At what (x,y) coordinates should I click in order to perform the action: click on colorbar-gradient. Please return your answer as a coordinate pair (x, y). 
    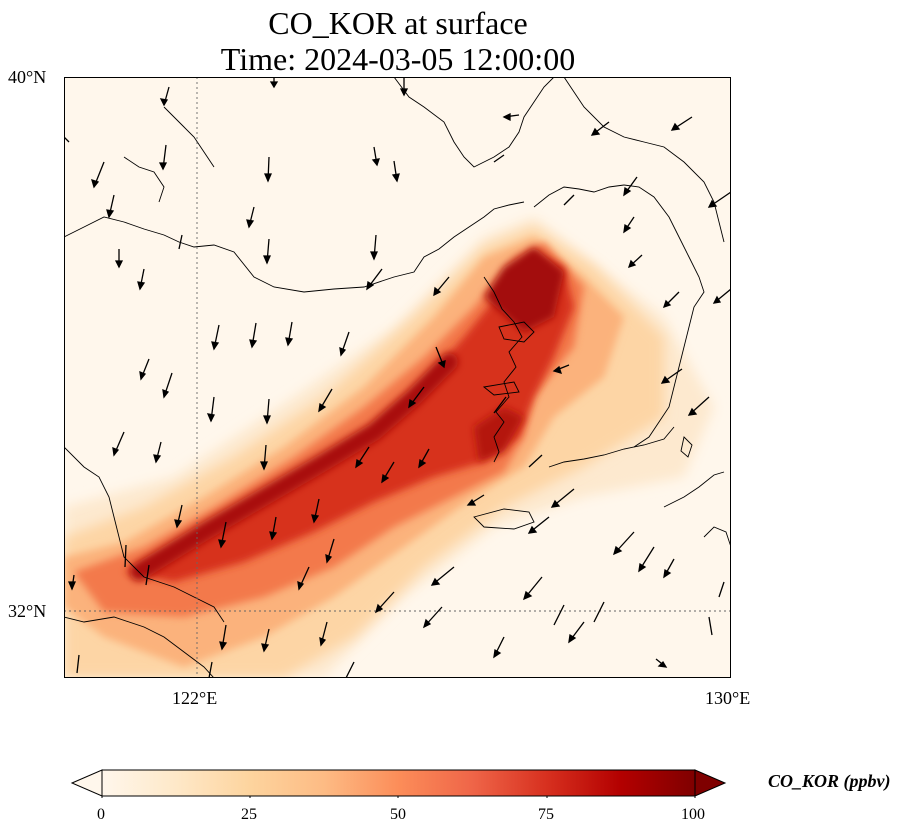
    Looking at the image, I should click on (398, 783).